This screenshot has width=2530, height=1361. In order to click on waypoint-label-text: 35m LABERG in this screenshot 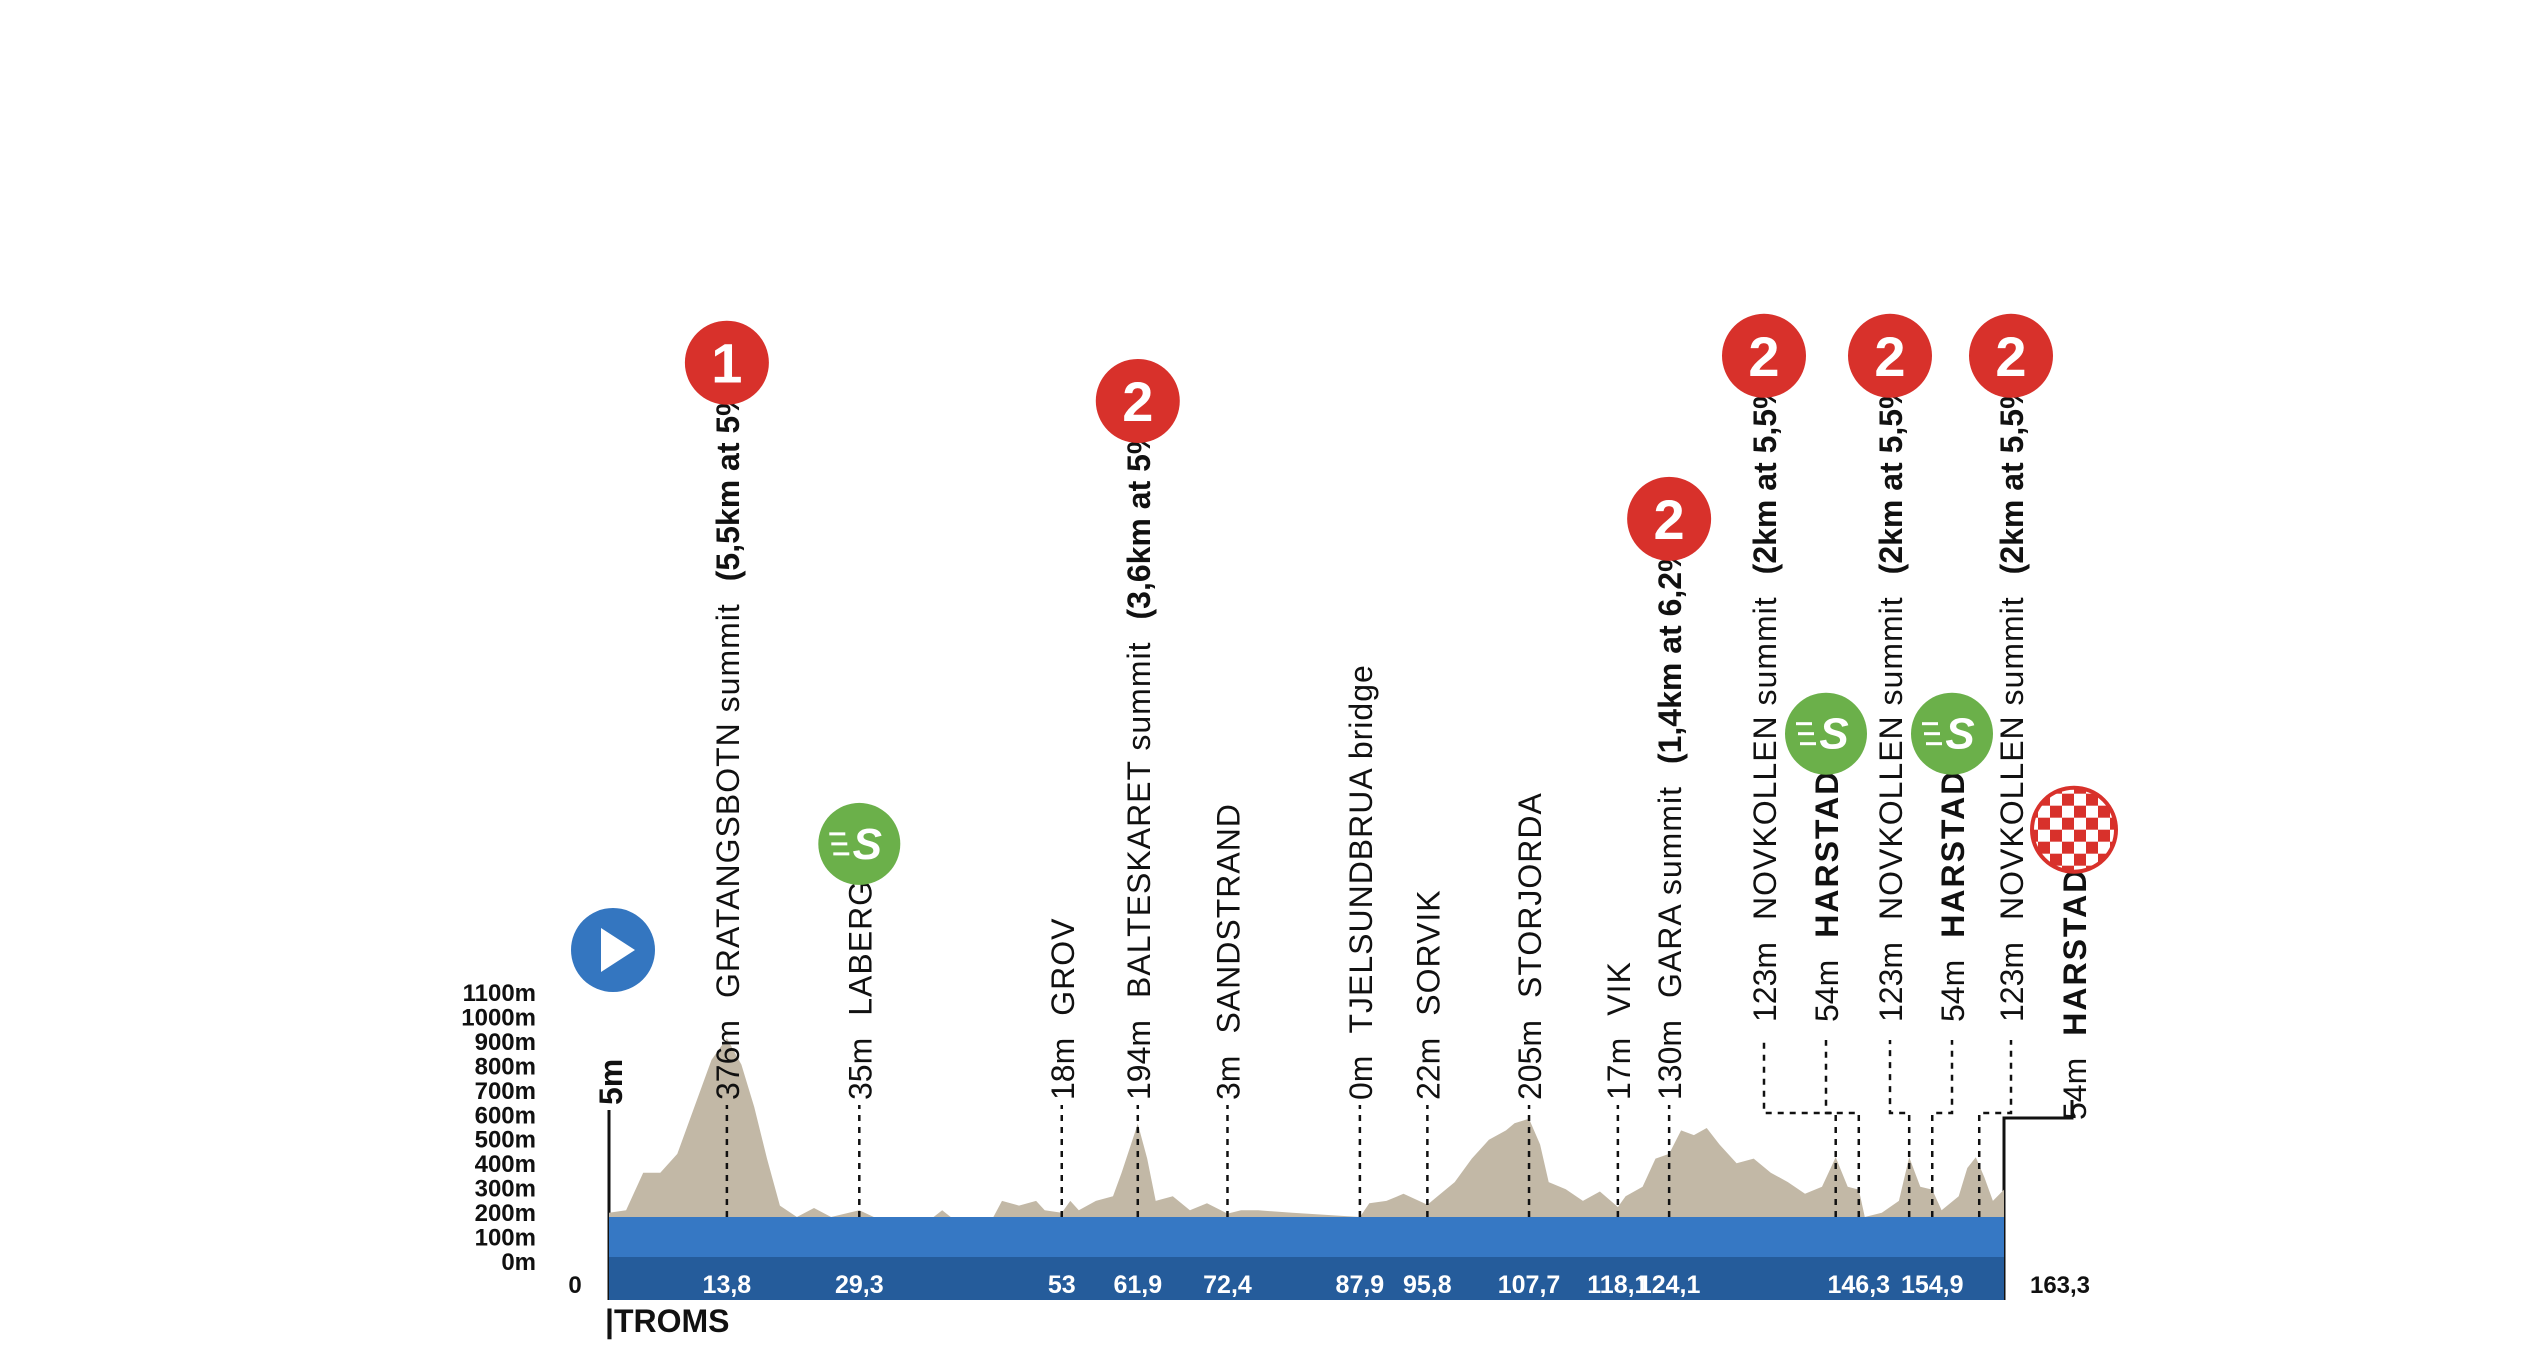, I will do `click(860, 990)`.